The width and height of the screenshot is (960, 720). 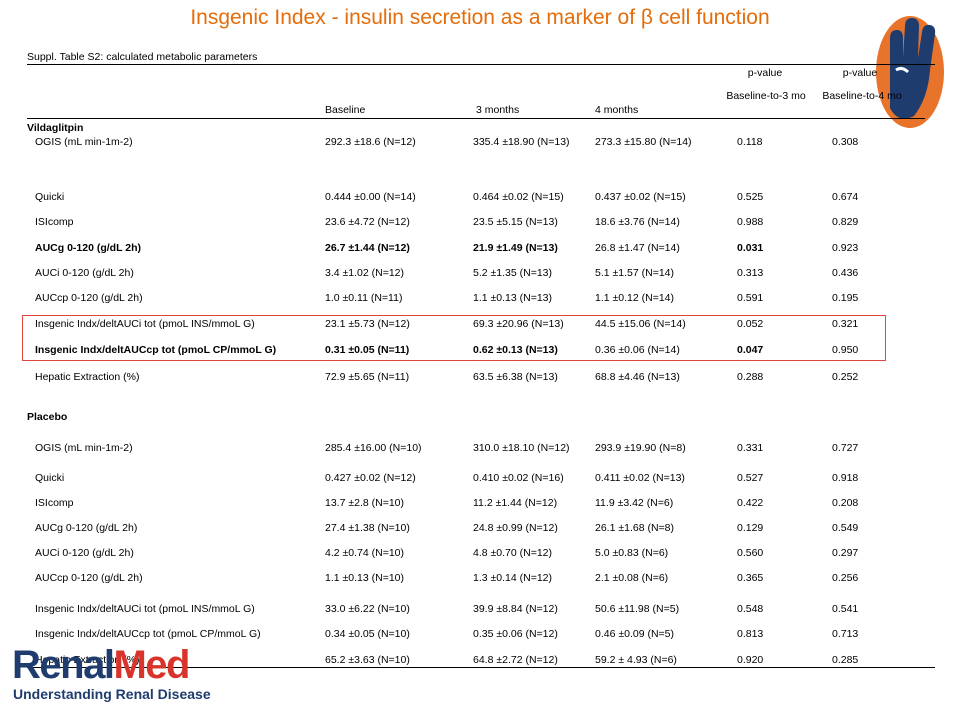 What do you see at coordinates (521, 142) in the screenshot?
I see `data-cell: 335.4 ±18.90 (N=13)` at bounding box center [521, 142].